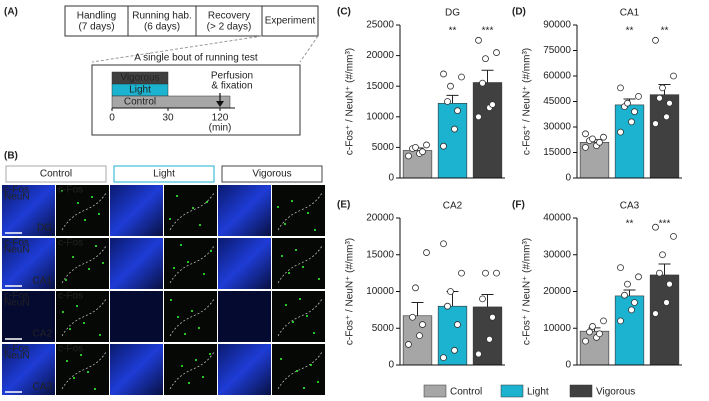 The image size is (709, 401). What do you see at coordinates (630, 31) in the screenshot?
I see `significance: **` at bounding box center [630, 31].